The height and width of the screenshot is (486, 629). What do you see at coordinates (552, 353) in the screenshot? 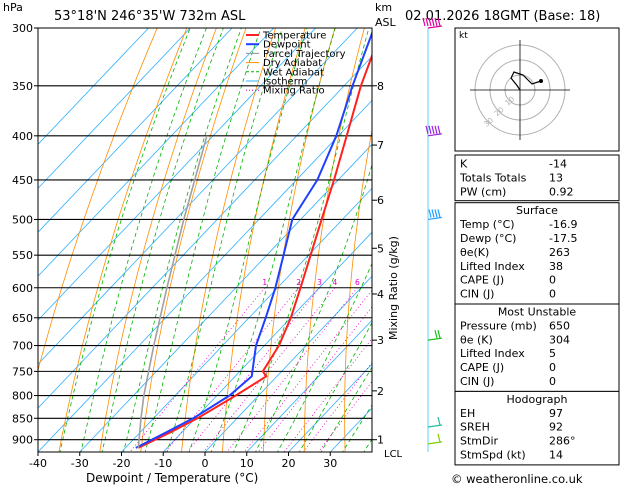
I see `index-value: 5` at bounding box center [552, 353].